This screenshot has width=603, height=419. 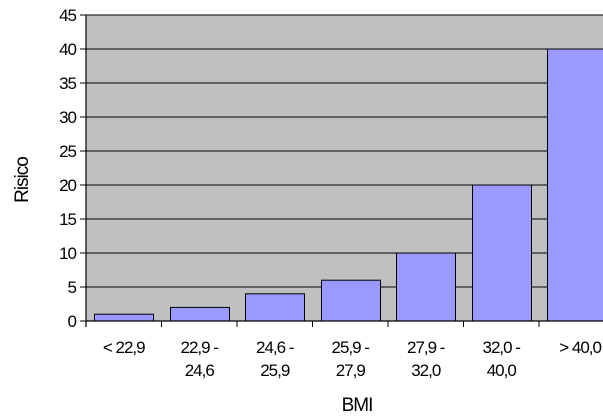 I want to click on y-tick-label: 35, so click(x=67, y=83).